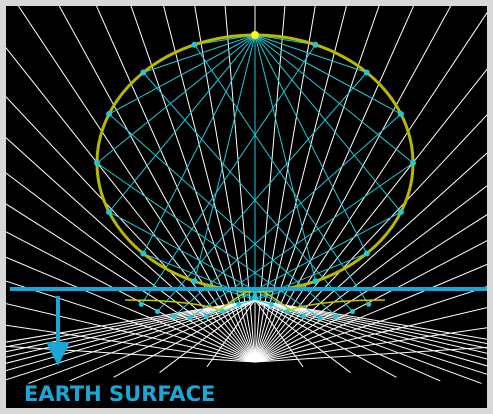 The height and width of the screenshot is (414, 493). Describe the element at coordinates (119, 394) in the screenshot. I see `earth-surface-label: EARTH SURFACE` at that location.